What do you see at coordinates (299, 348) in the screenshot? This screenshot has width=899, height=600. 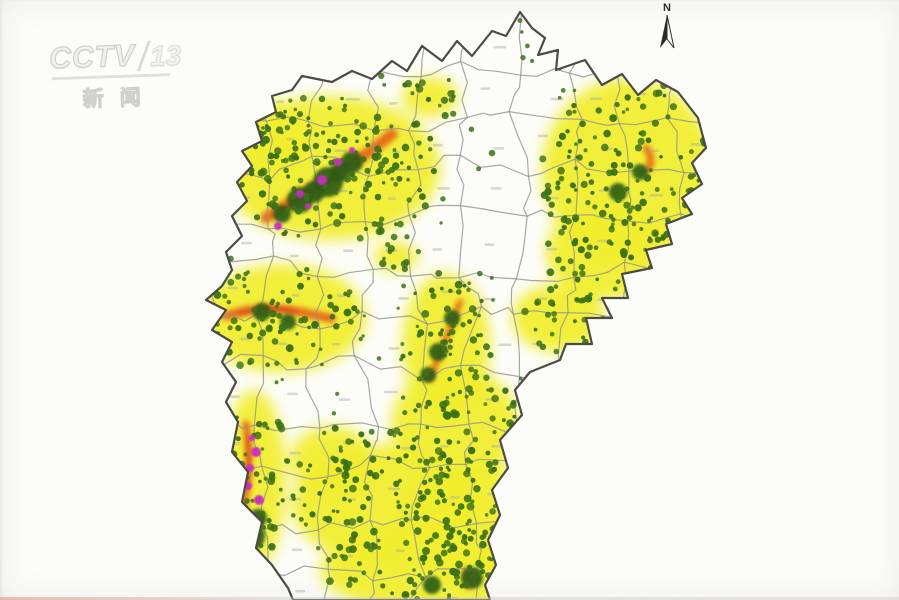 I see `rare-record-layer` at bounding box center [299, 348].